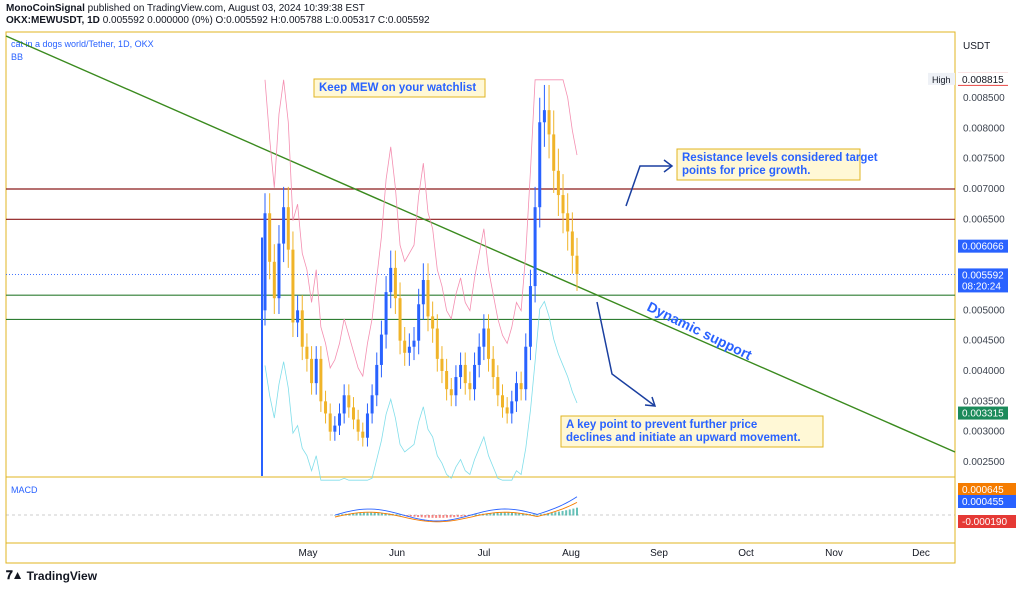  I want to click on macd-value-label: 0.000455, so click(983, 502).